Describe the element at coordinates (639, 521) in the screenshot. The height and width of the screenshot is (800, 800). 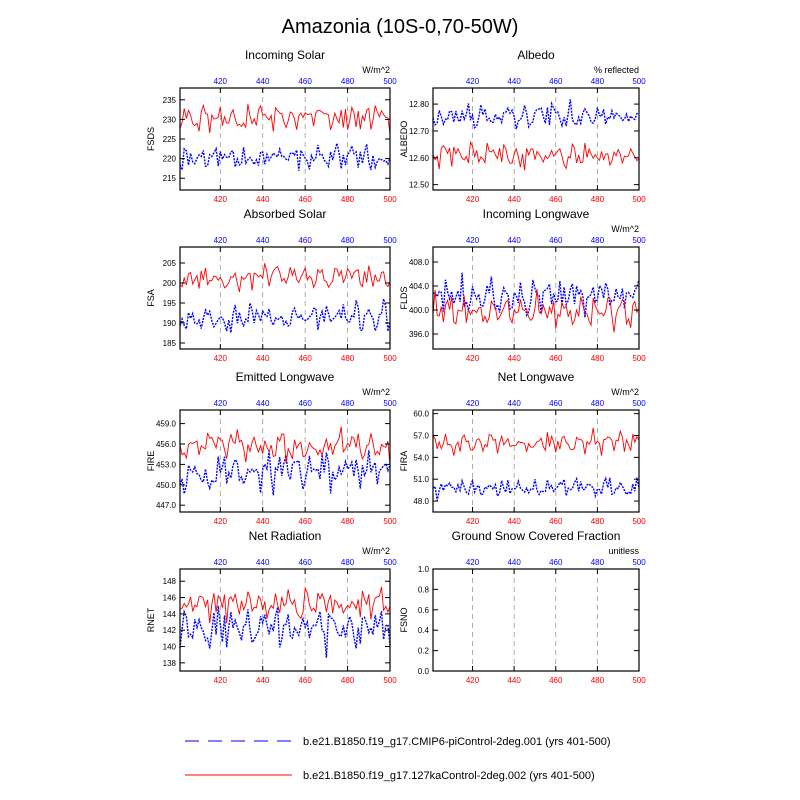
I see `xtick-label-bottom-fira: 500` at that location.